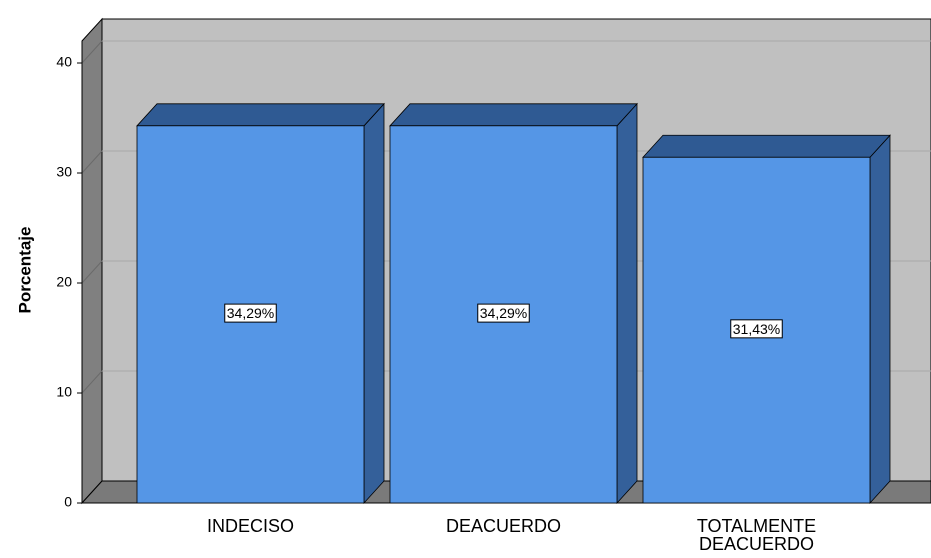 The width and height of the screenshot is (931, 558). What do you see at coordinates (64, 282) in the screenshot?
I see `y-tick-label: 20` at bounding box center [64, 282].